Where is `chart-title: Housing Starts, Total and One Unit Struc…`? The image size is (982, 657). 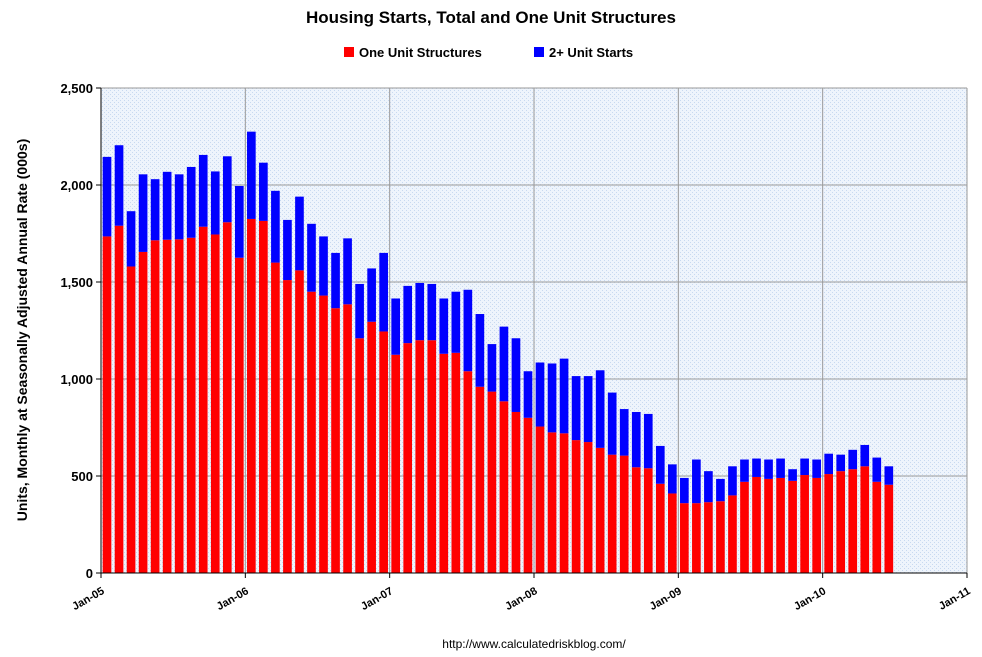 chart-title: Housing Starts, Total and One Unit Struc… is located at coordinates (491, 17).